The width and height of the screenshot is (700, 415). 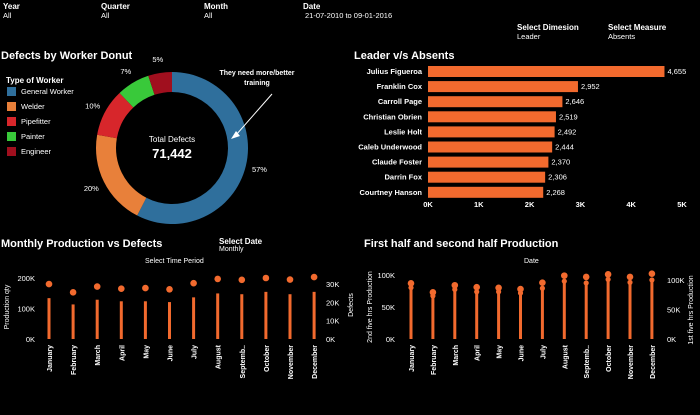 What do you see at coordinates (404, 56) in the screenshot?
I see `leader-title: Leader v/s Absents` at bounding box center [404, 56].